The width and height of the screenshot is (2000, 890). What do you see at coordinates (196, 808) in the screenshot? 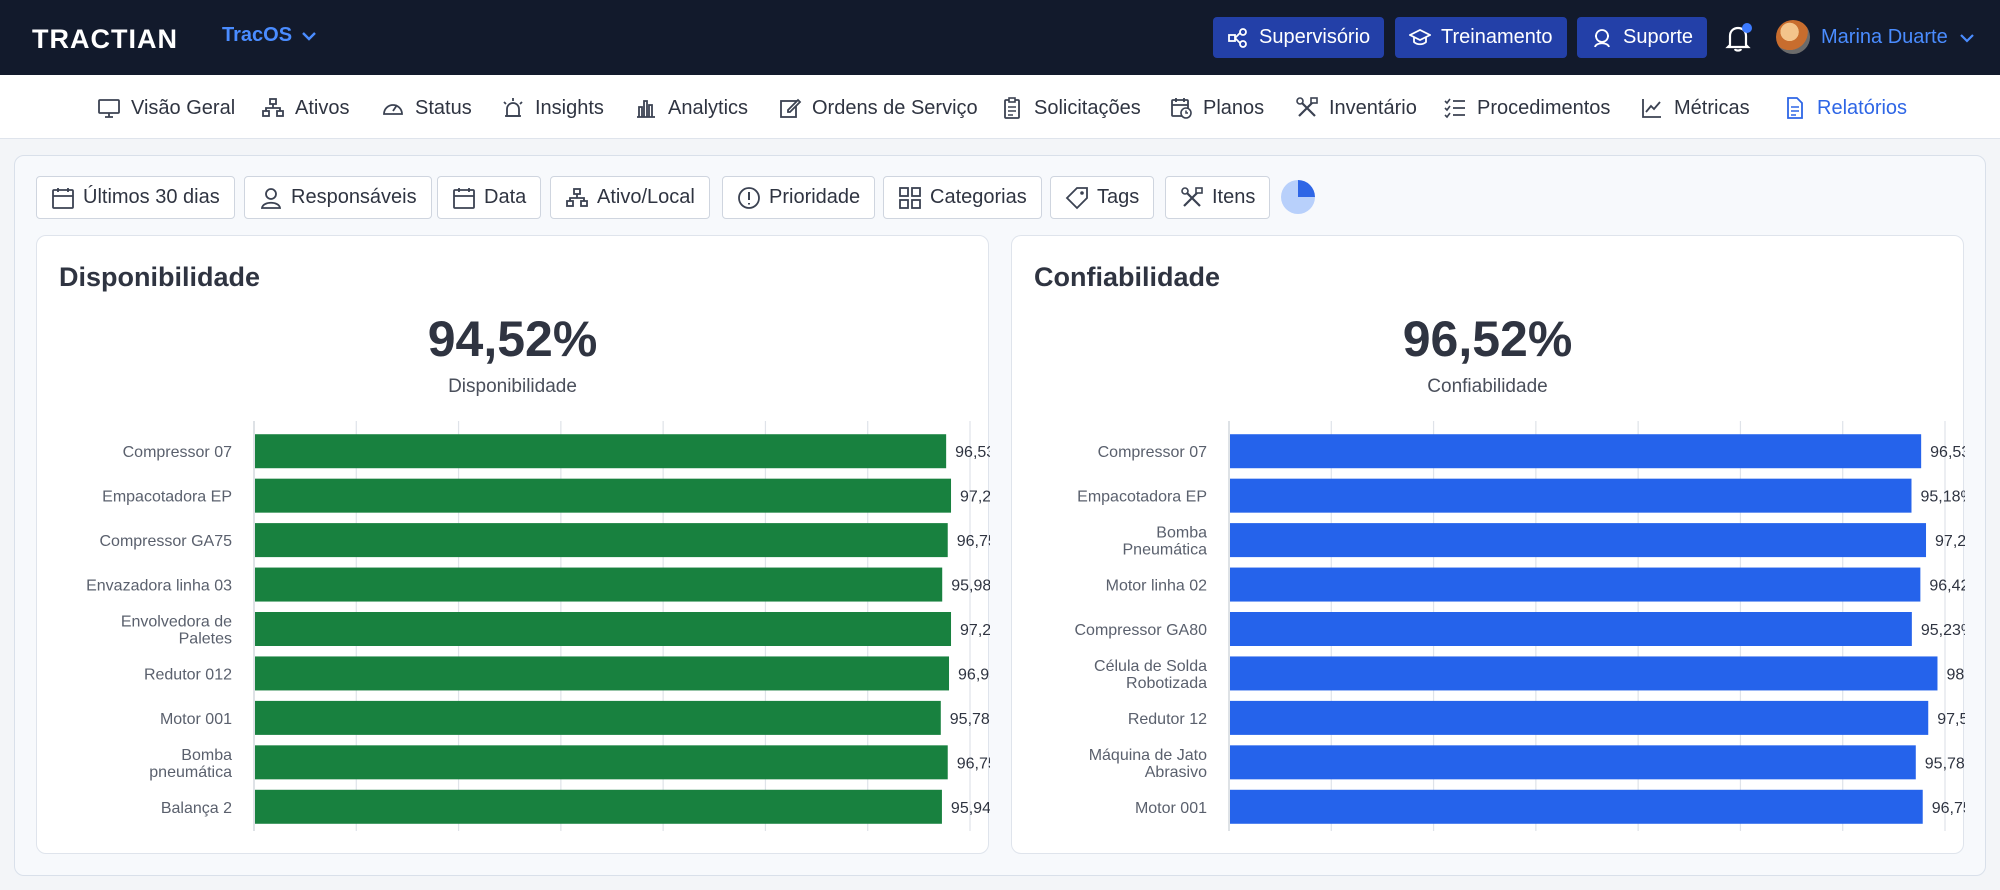
I see `category-label: Balança 2` at bounding box center [196, 808].